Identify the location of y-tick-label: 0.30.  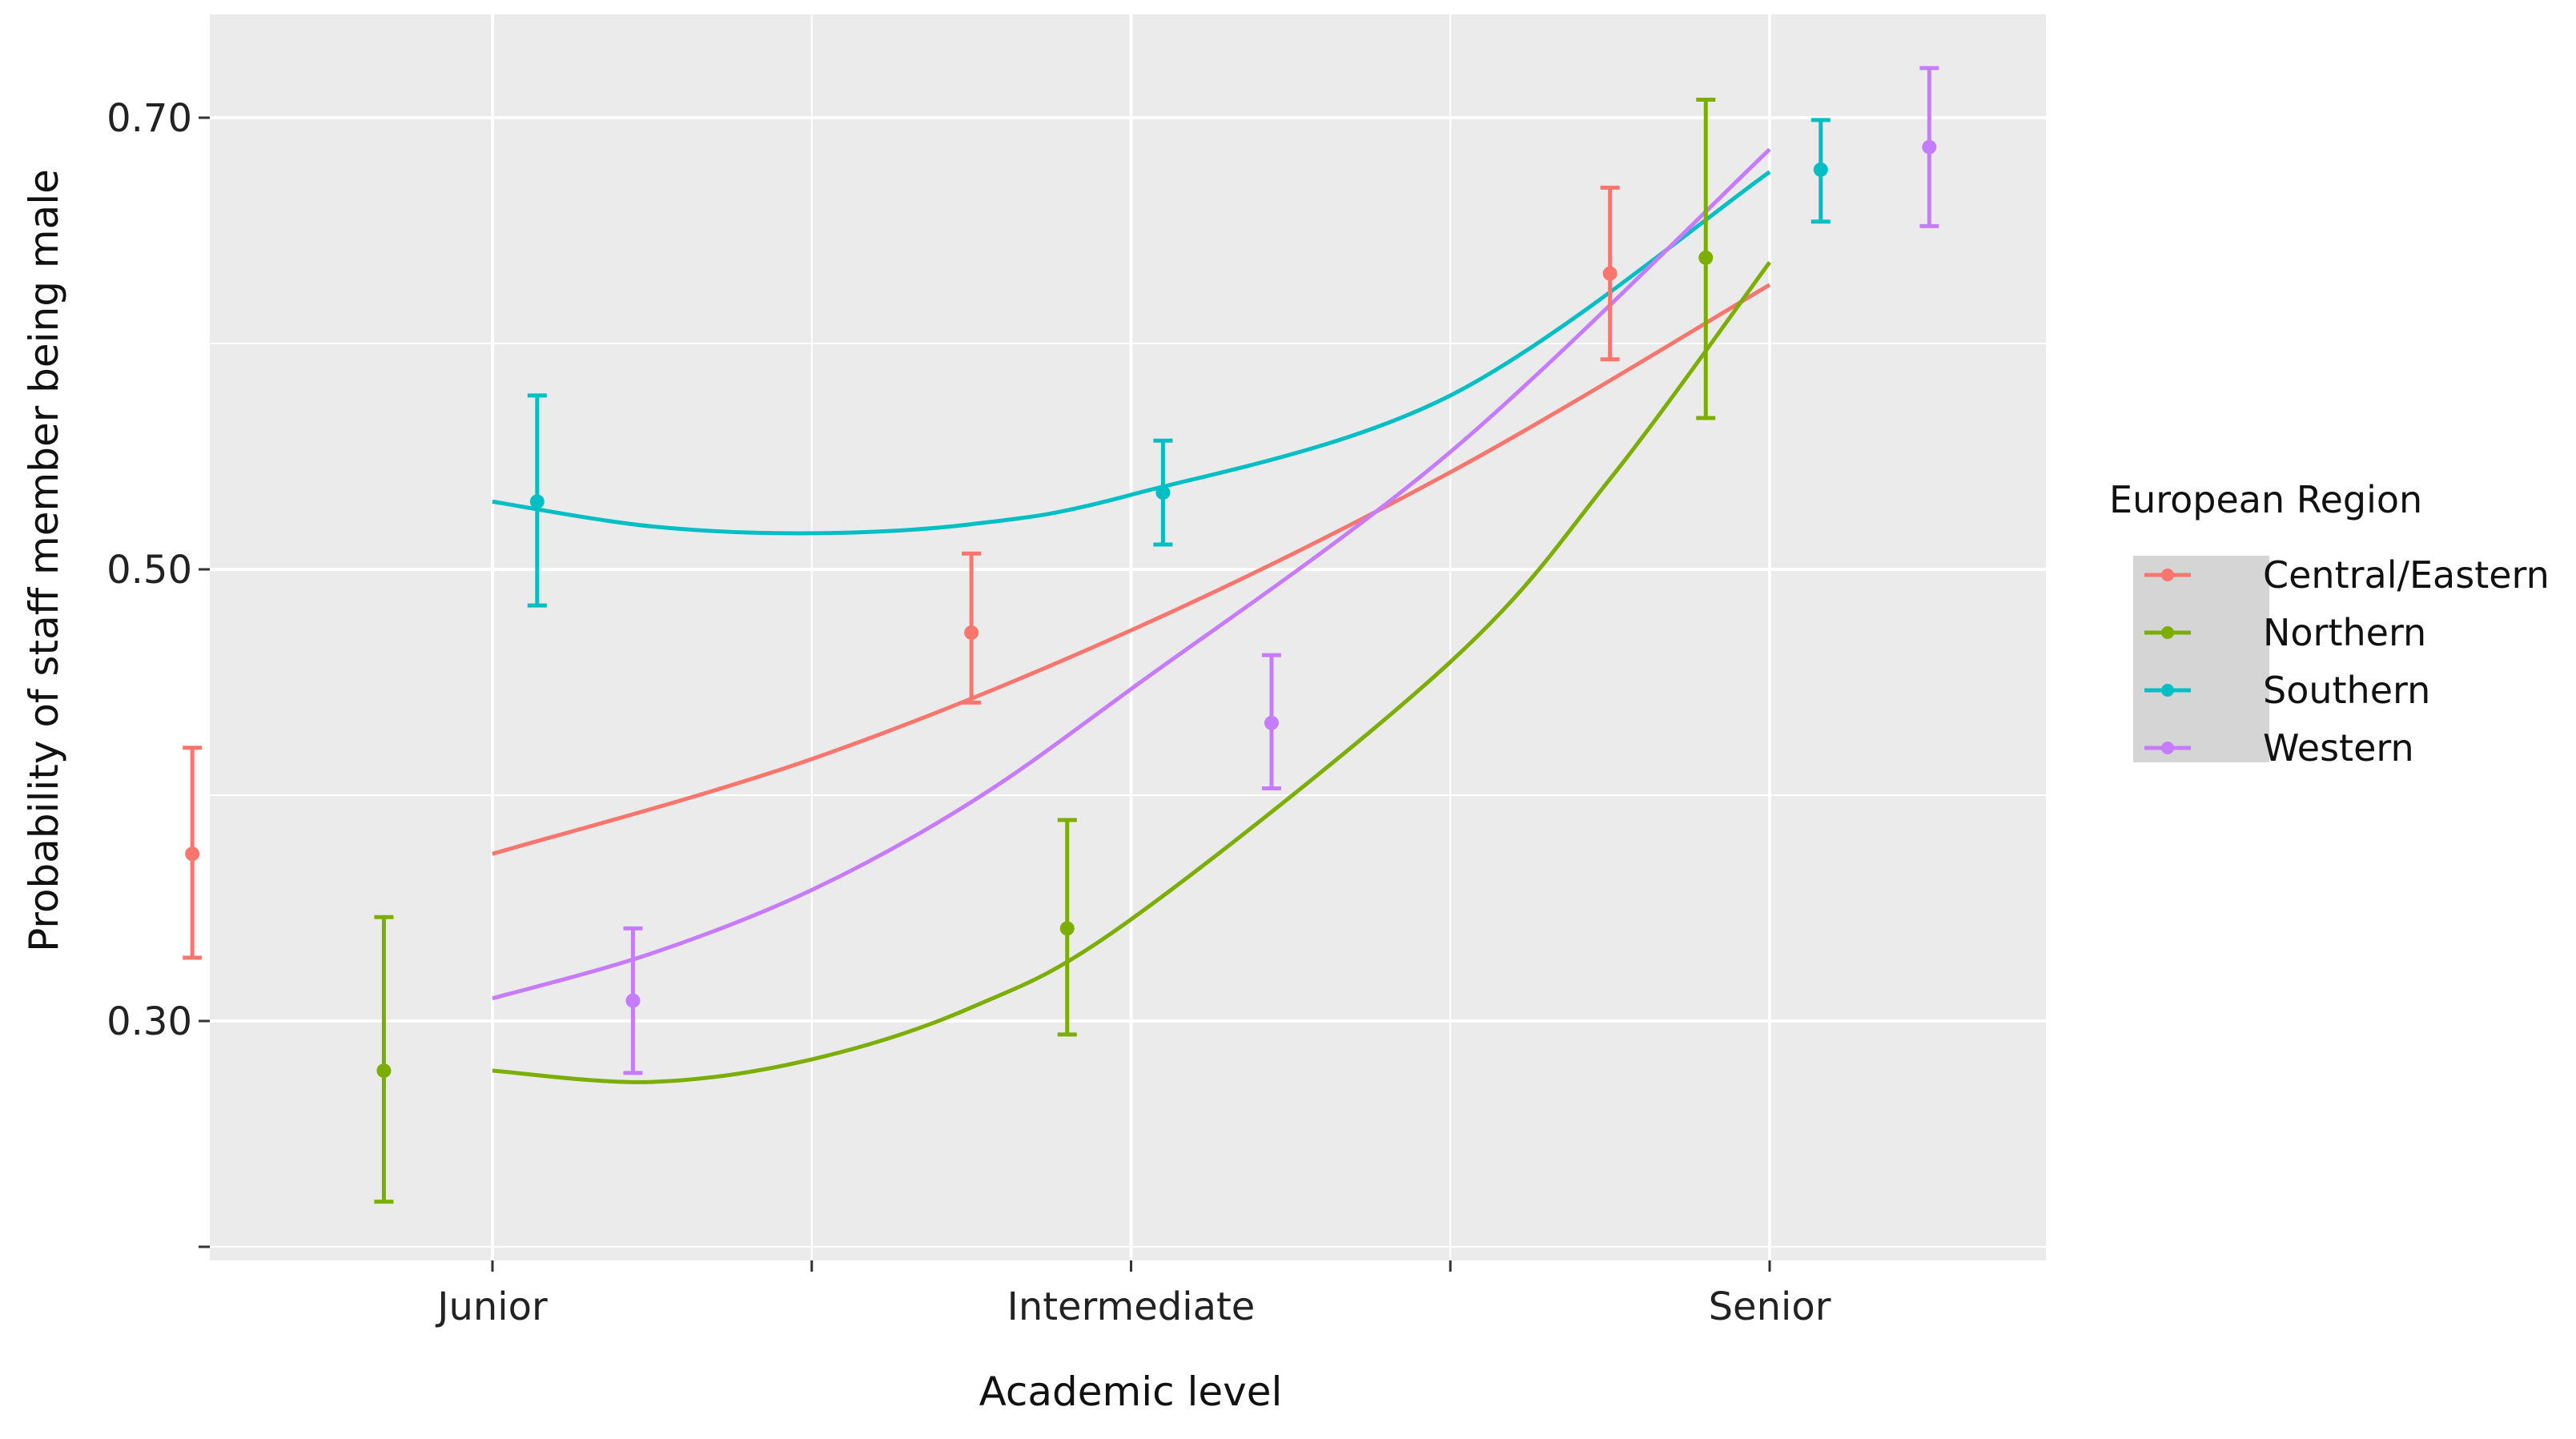
(149, 1021).